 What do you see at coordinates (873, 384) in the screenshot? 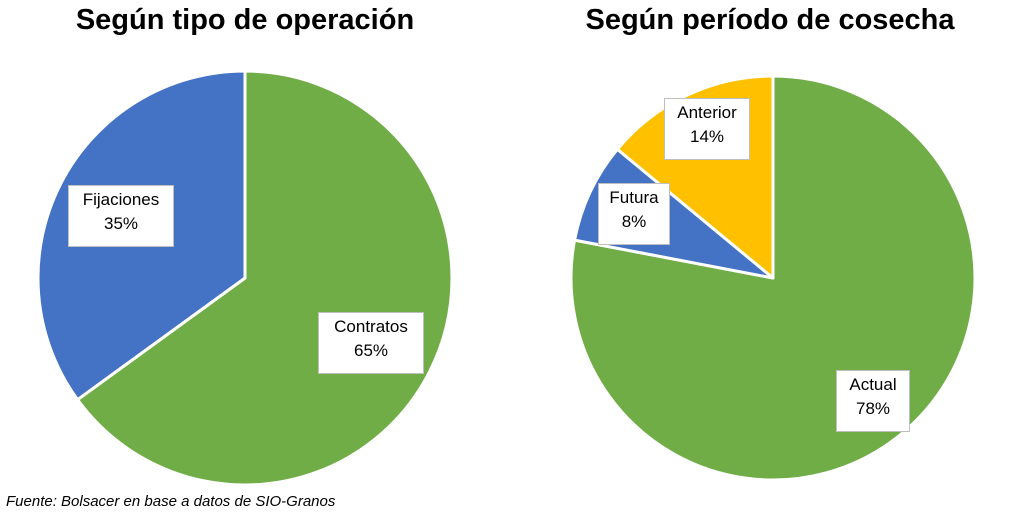
I see `slice-label-name: Actual` at bounding box center [873, 384].